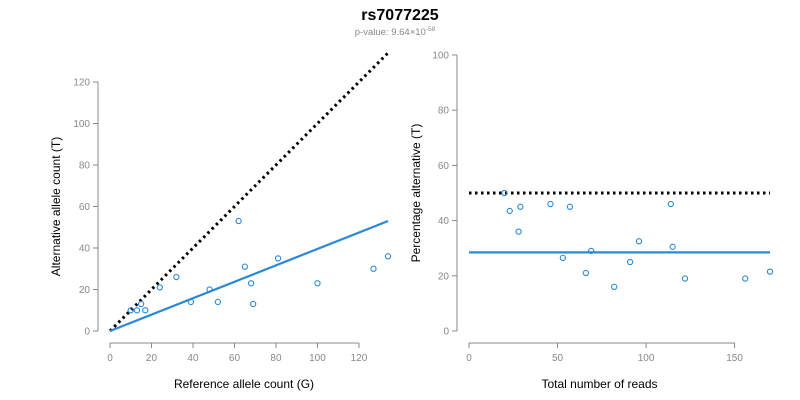 The width and height of the screenshot is (800, 400). Describe the element at coordinates (81, 83) in the screenshot. I see `y-tick-label: 120` at that location.